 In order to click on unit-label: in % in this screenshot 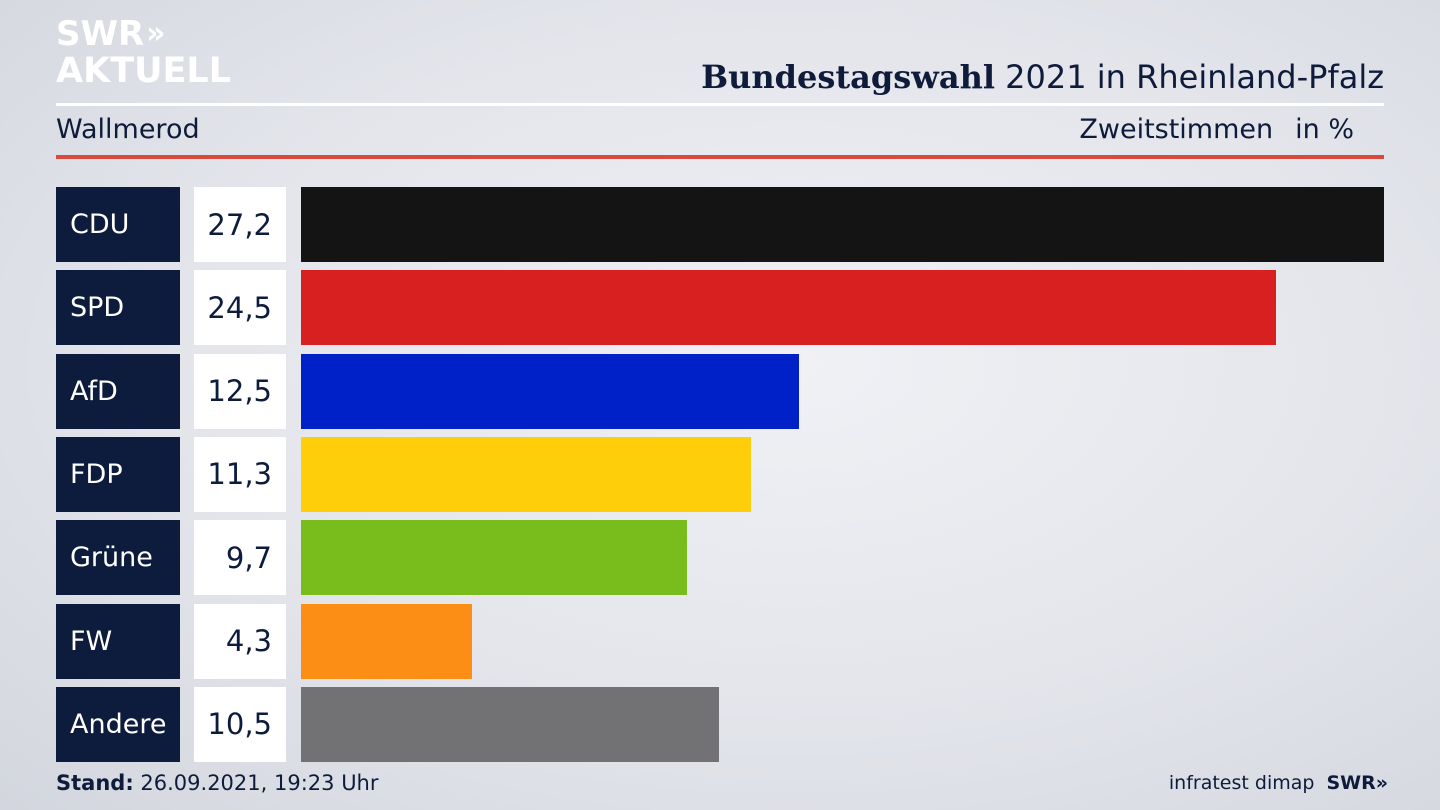, I will do `click(1324, 129)`.